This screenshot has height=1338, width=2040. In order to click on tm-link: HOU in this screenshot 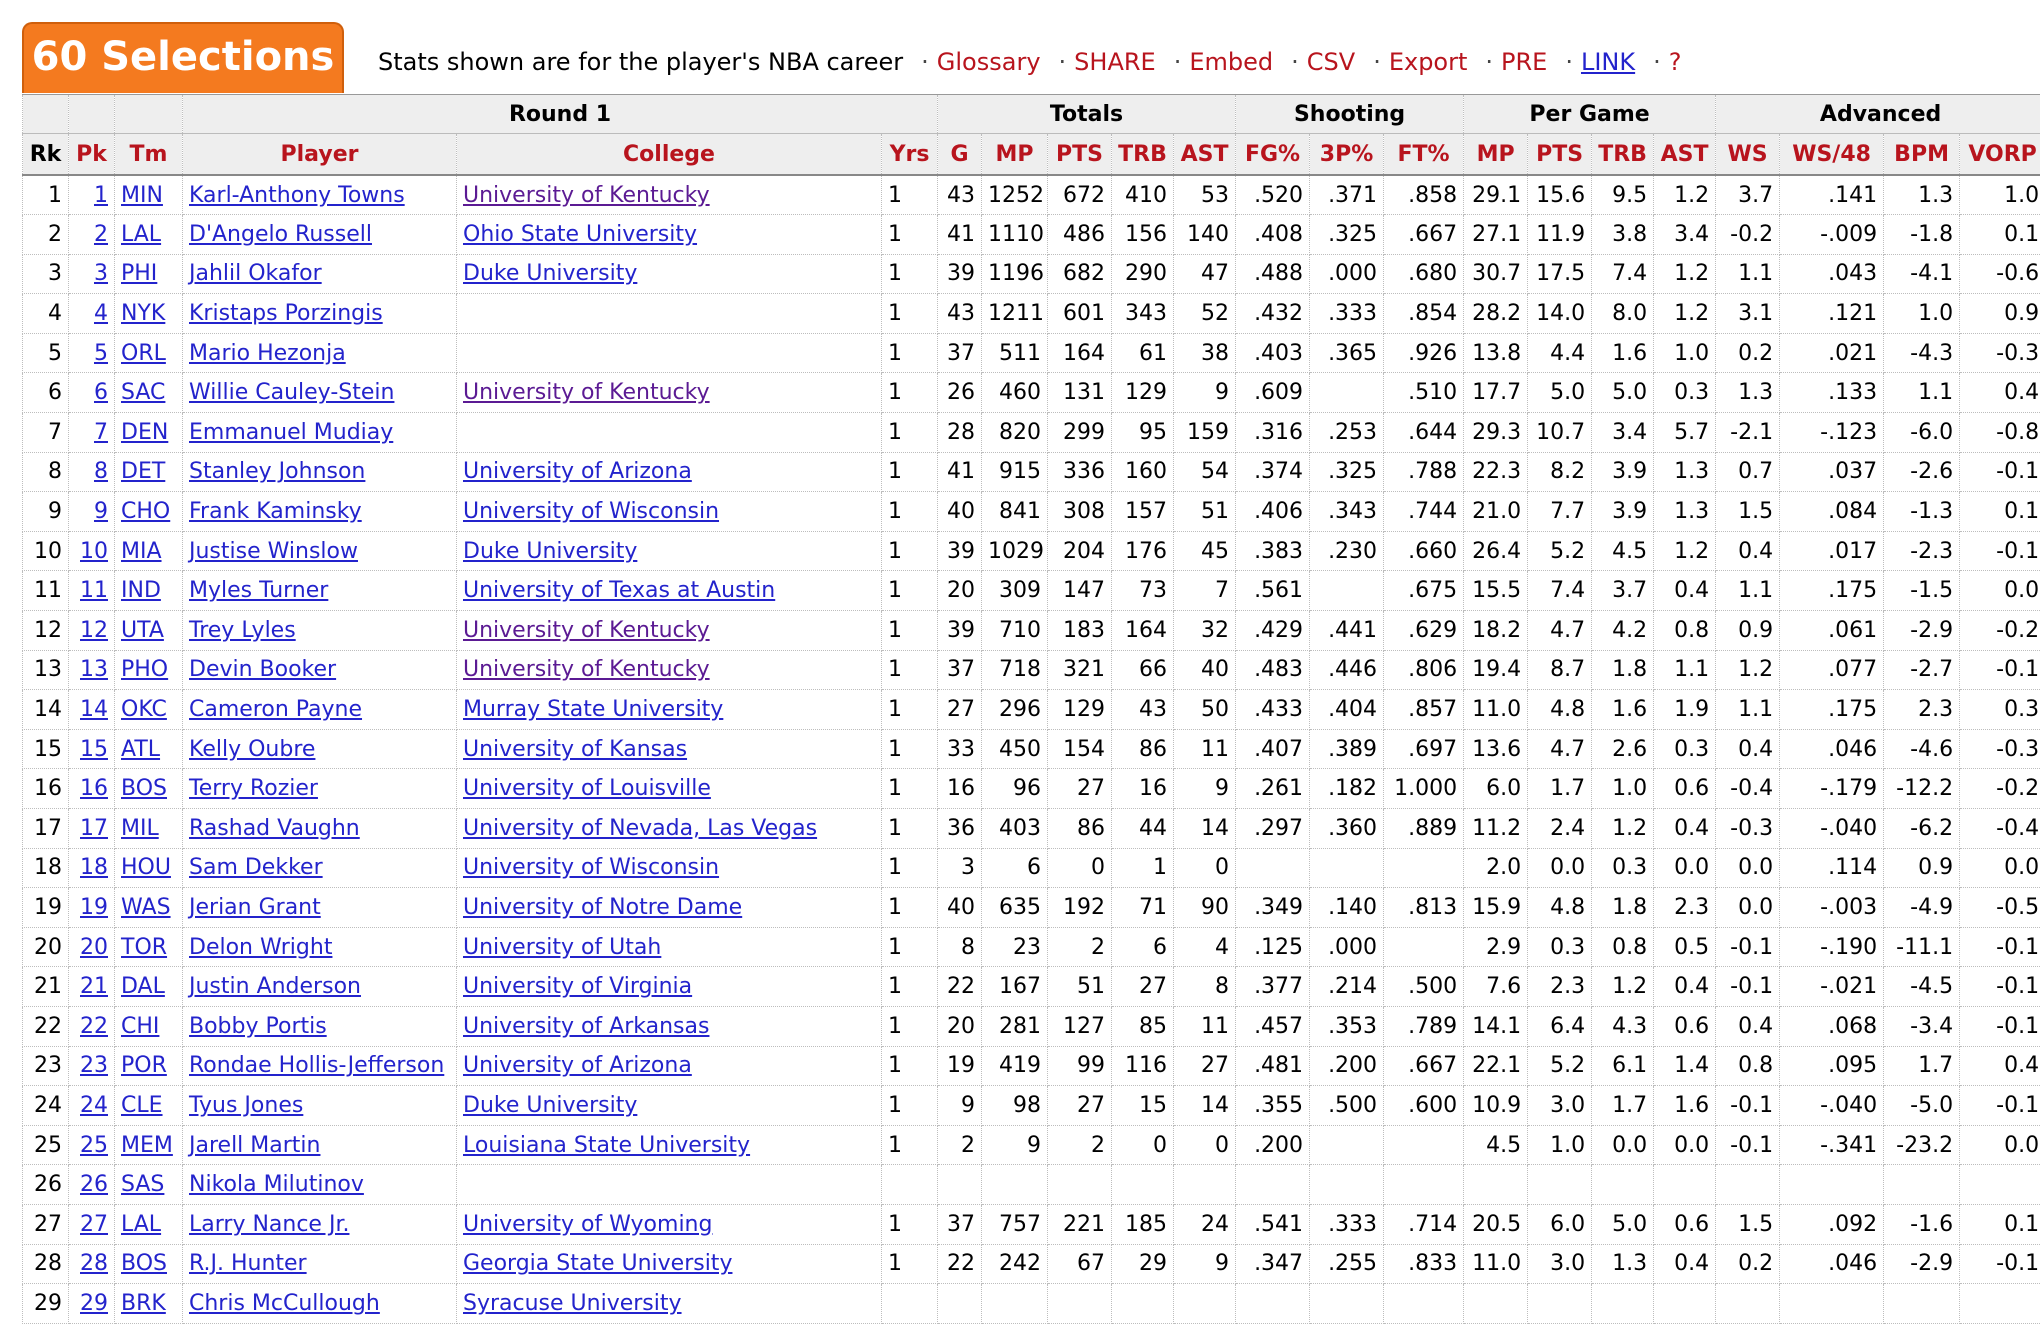, I will do `click(146, 868)`.